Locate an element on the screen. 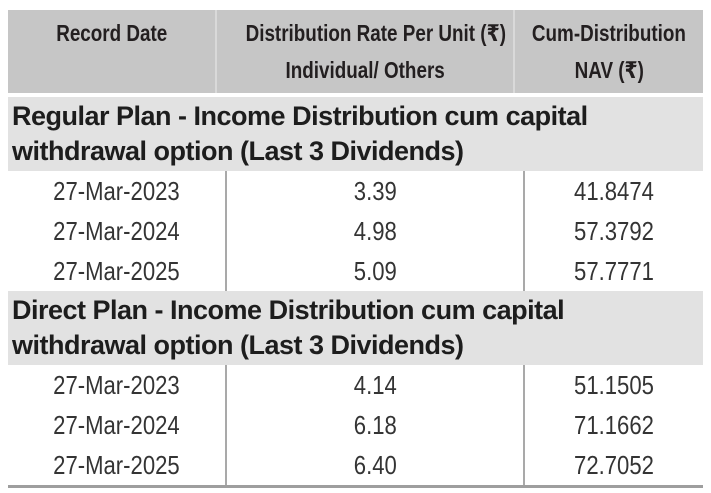  rate-cell: 4.98 is located at coordinates (376, 231).